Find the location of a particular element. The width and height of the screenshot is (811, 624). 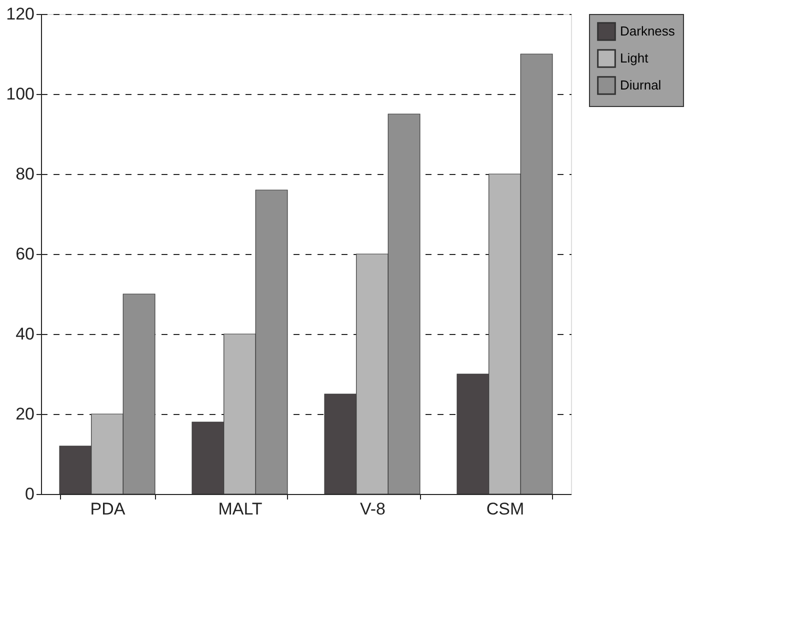

x-tick-label: MALT is located at coordinates (240, 509).